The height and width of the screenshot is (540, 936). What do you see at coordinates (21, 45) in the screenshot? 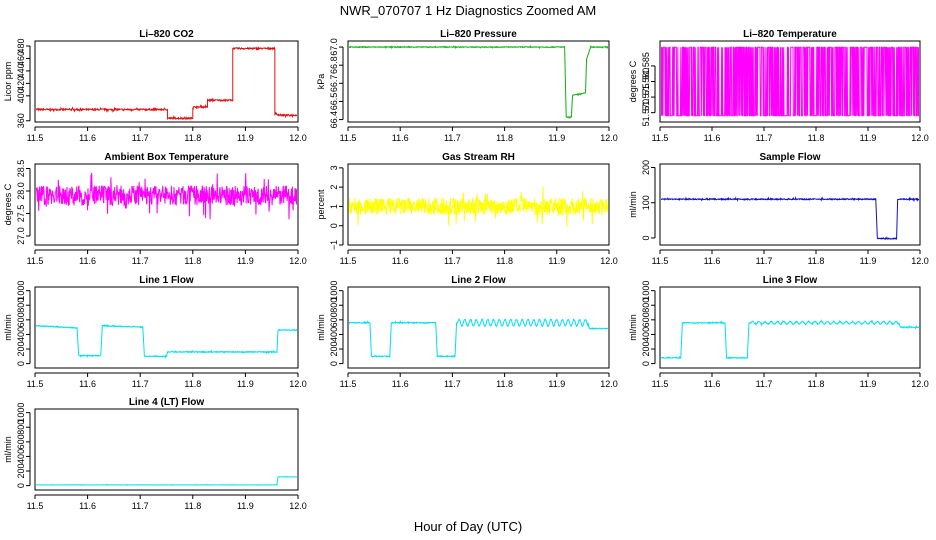
I see `y-tick-label: 480` at bounding box center [21, 45].